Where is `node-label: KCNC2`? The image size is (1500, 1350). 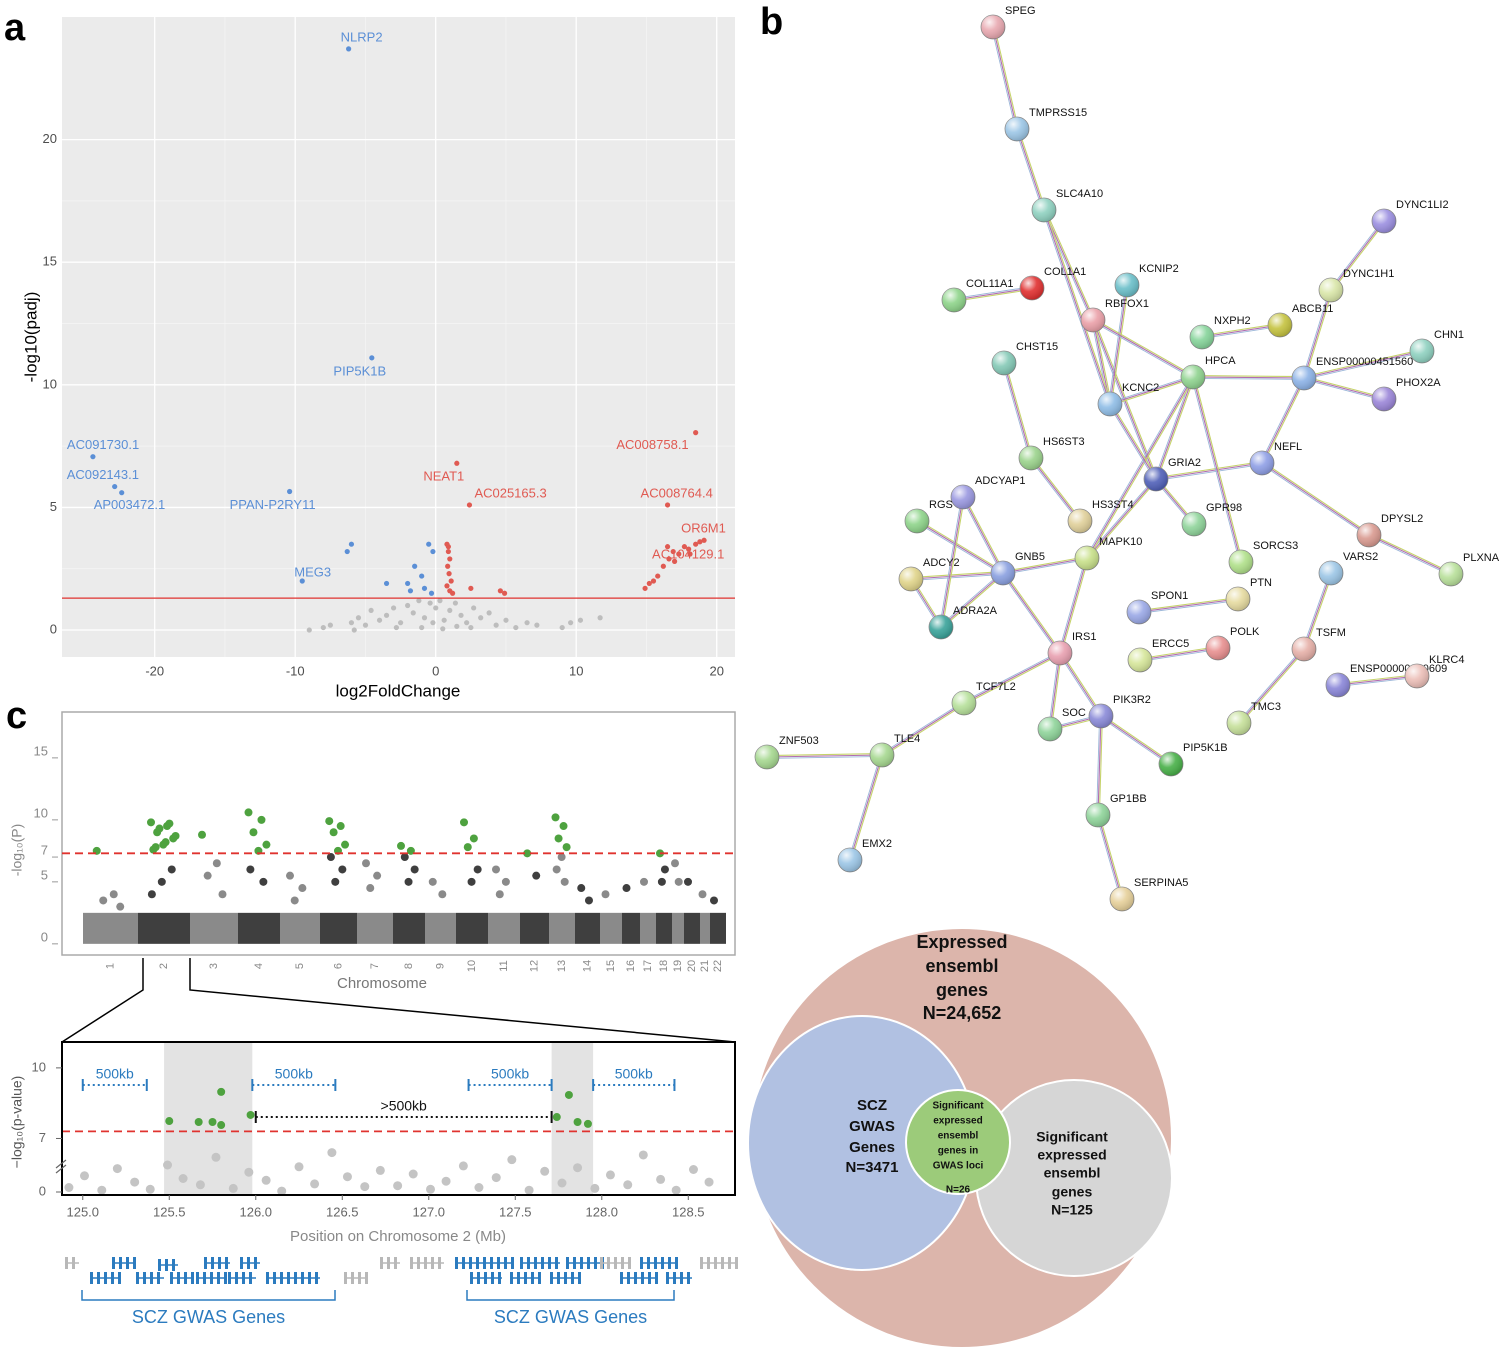
node-label: KCNC2 is located at coordinates (1140, 388).